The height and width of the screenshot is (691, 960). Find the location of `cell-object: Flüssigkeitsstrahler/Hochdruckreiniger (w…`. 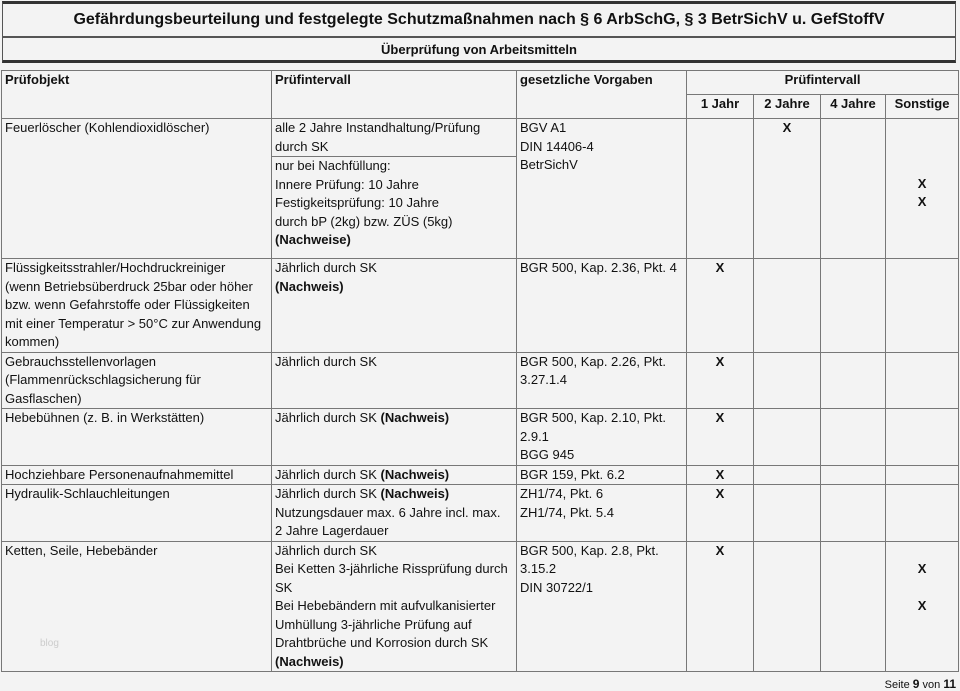

cell-object: Flüssigkeitsstrahler/Hochdruckreiniger (w… is located at coordinates (136, 305).